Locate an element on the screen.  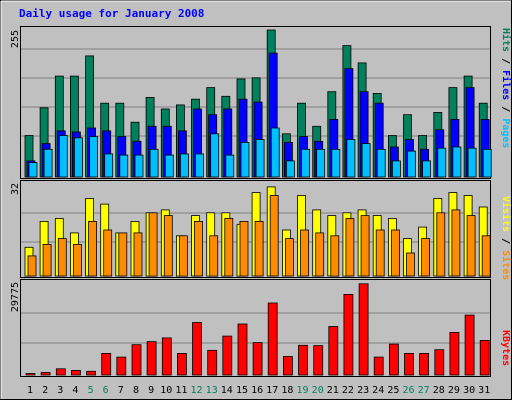
x-tick-label: 4 is located at coordinates (75, 390).